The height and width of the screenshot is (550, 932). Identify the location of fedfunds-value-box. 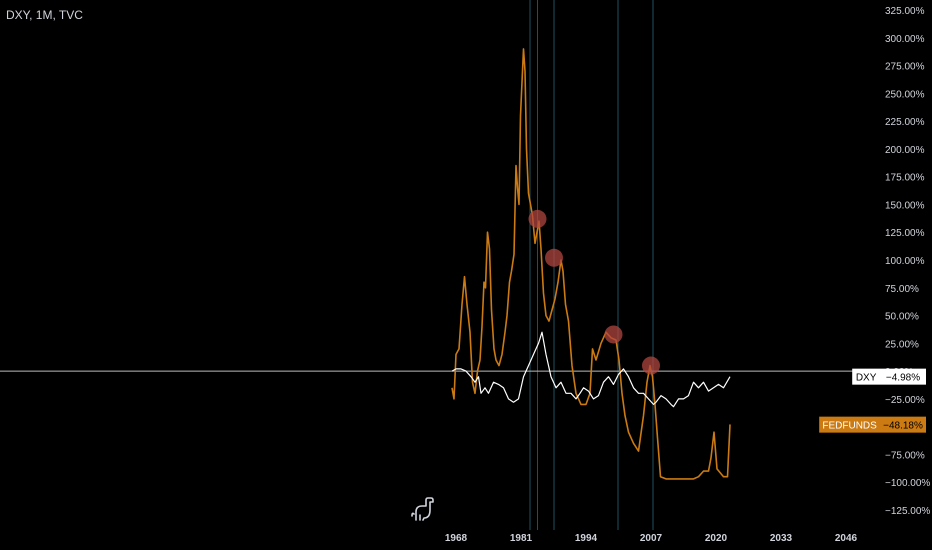
(903, 424).